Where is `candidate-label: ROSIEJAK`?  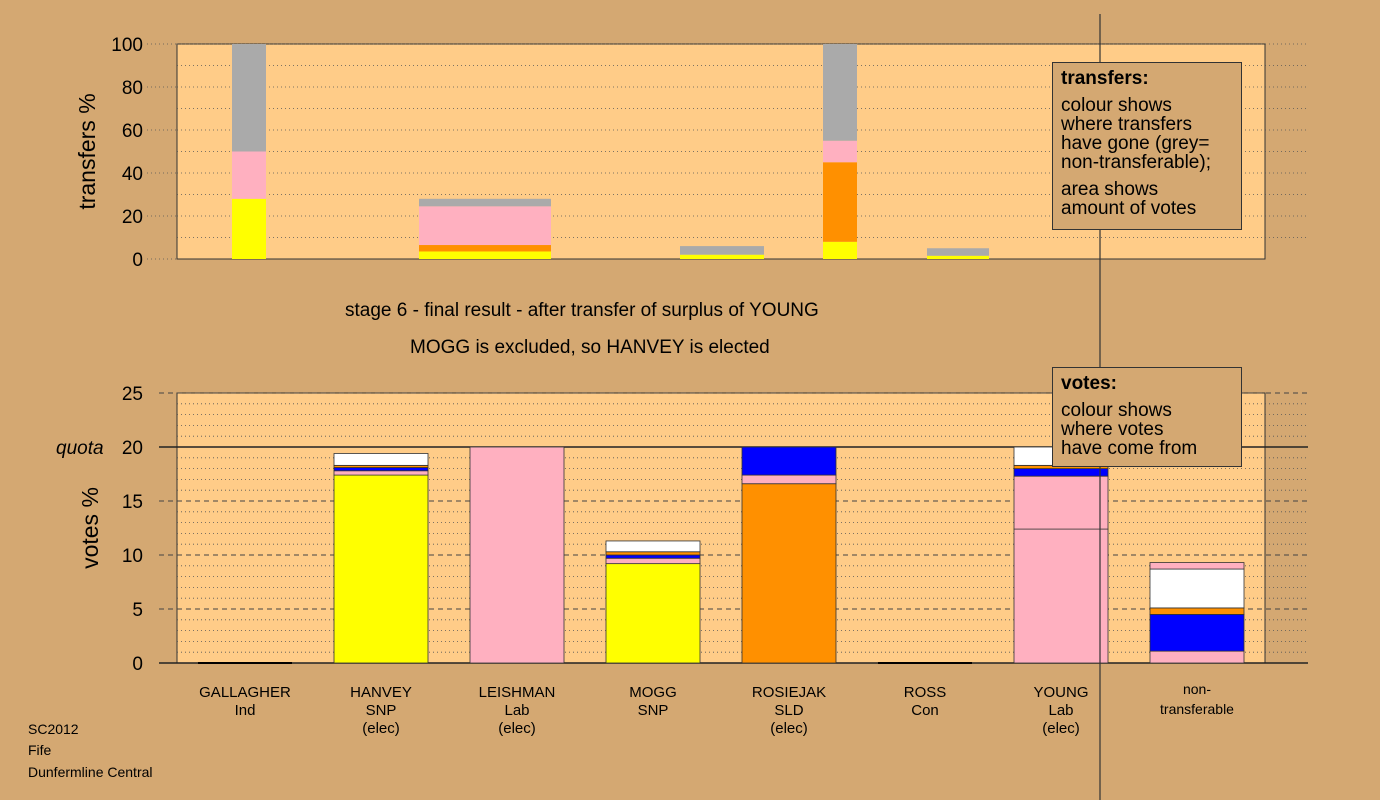 candidate-label: ROSIEJAK is located at coordinates (789, 692).